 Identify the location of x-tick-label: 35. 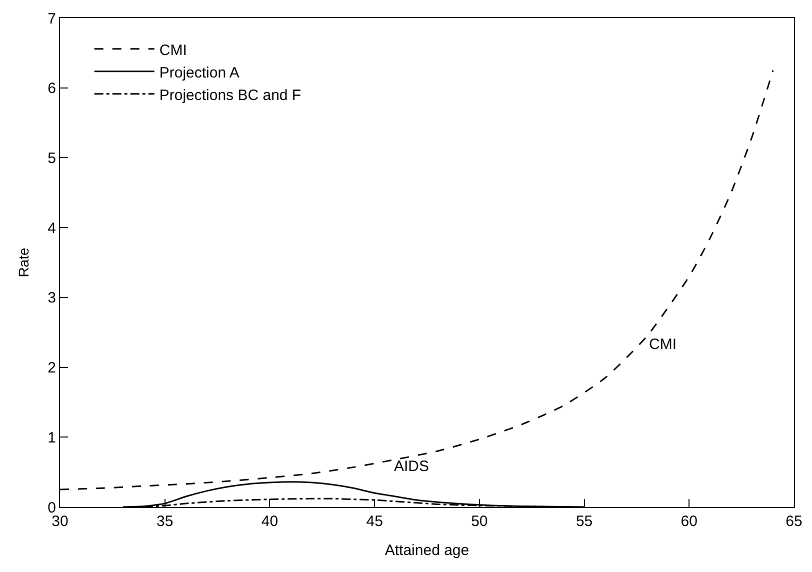
(165, 521).